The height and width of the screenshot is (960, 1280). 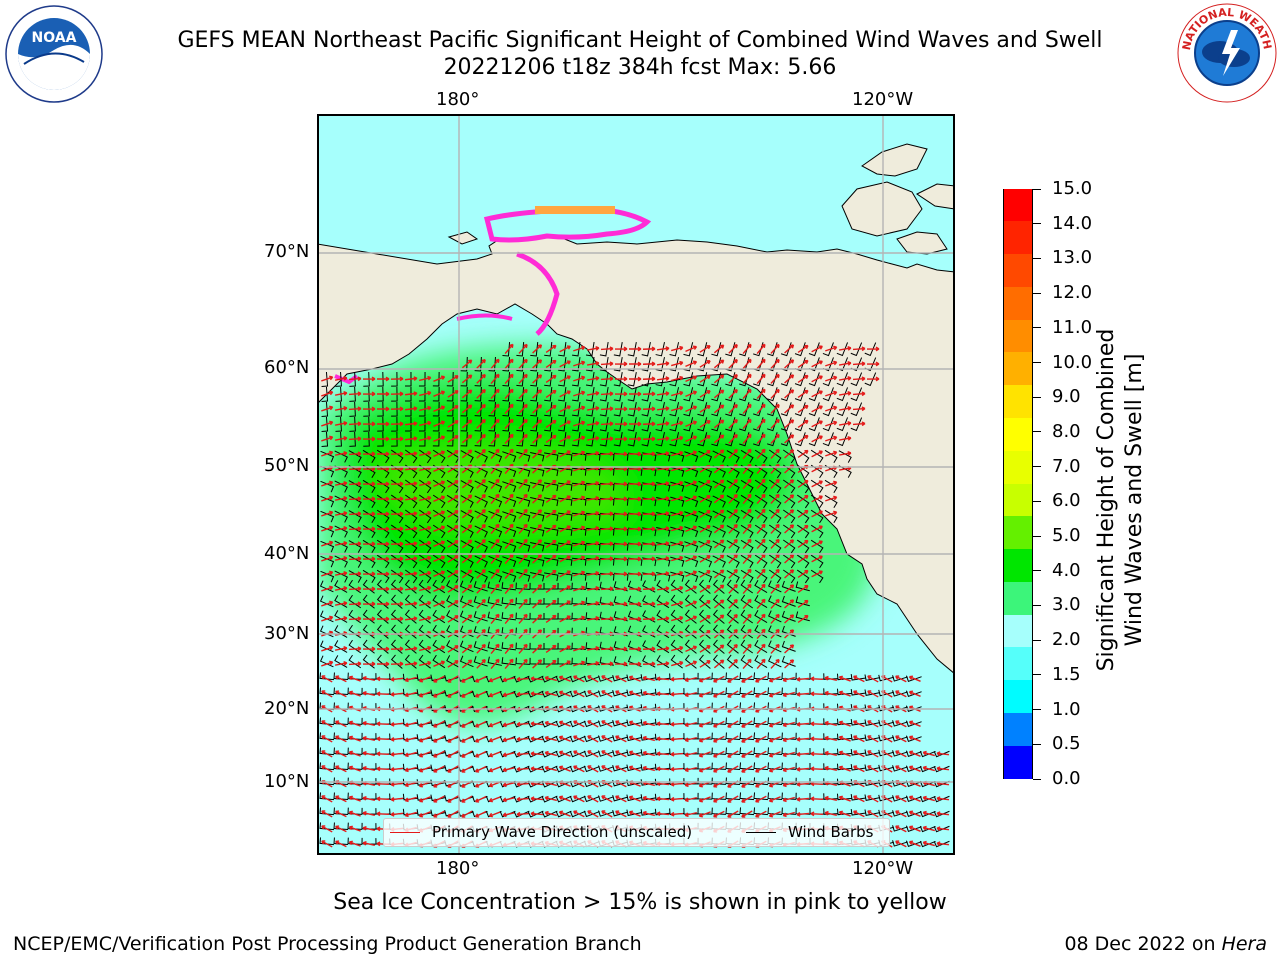 What do you see at coordinates (1106, 500) in the screenshot?
I see `colorbar-title-line1: Significant Height of Combined` at bounding box center [1106, 500].